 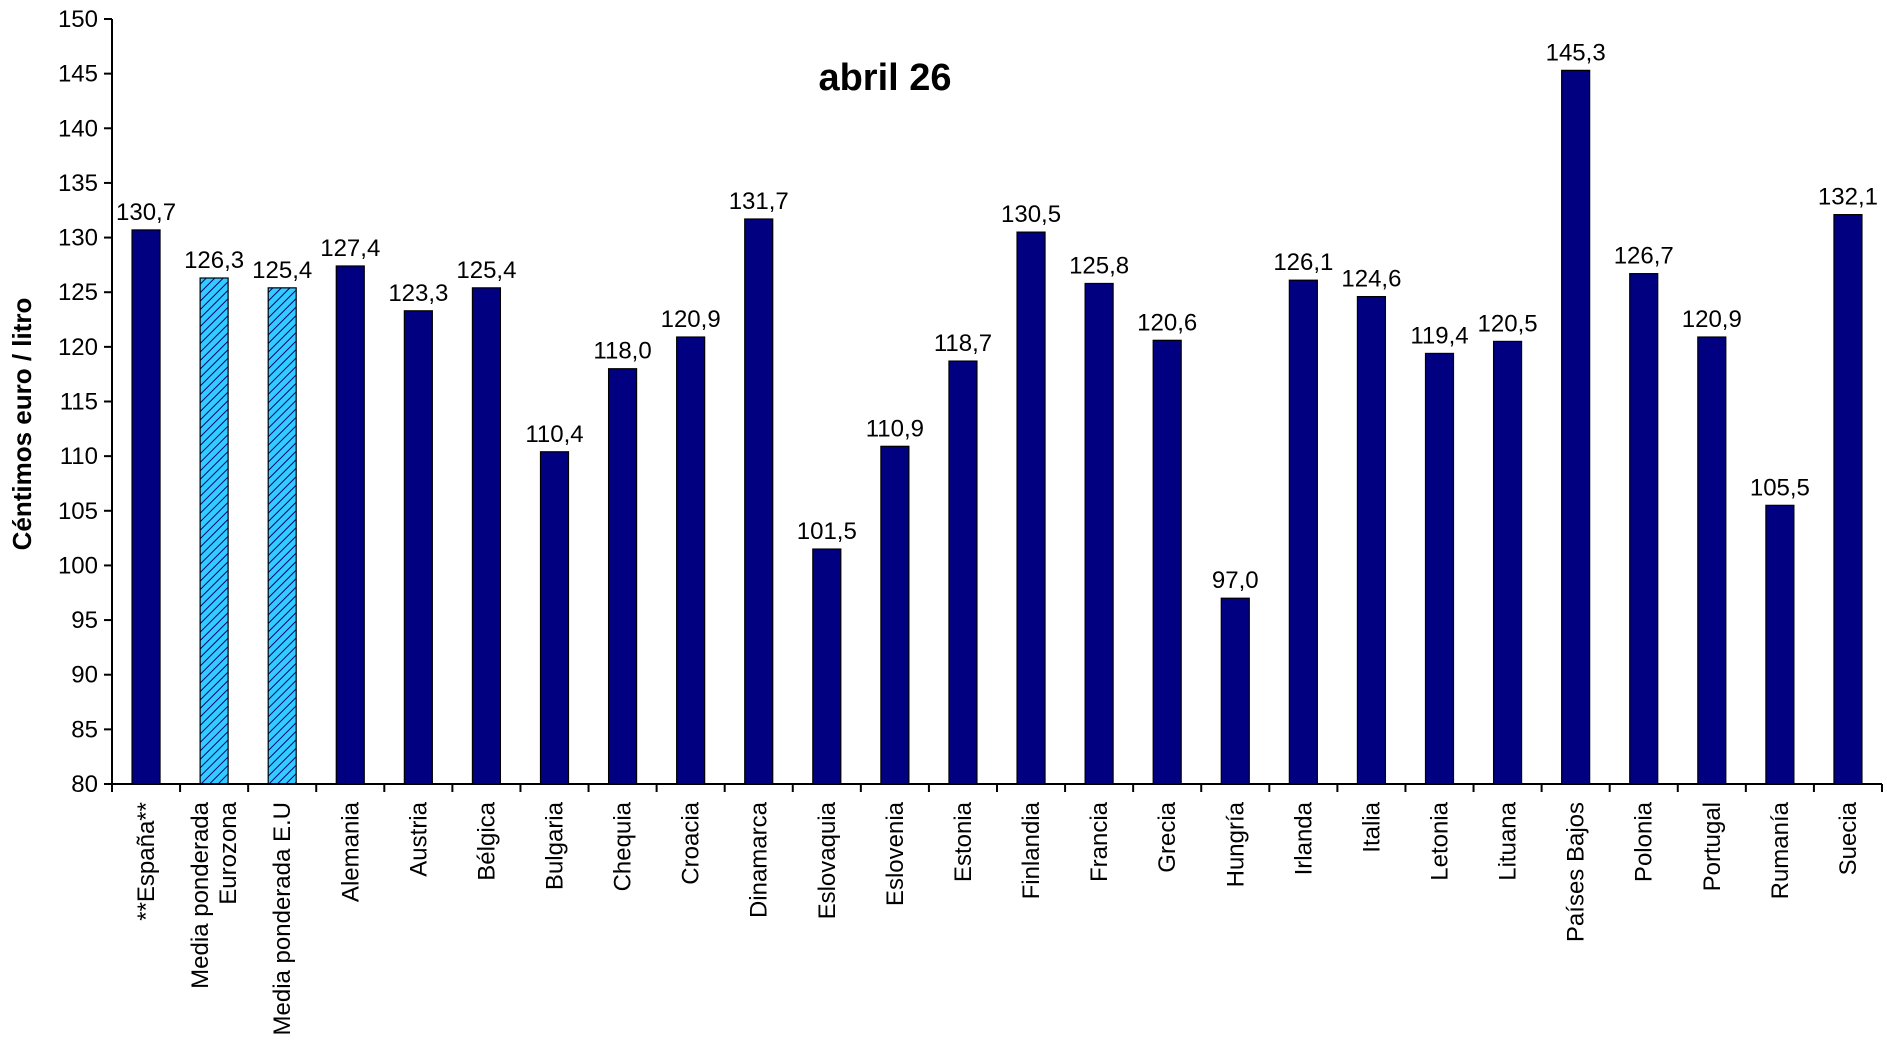 I want to click on category-label-10: Eslovaquia, so click(x=827, y=860).